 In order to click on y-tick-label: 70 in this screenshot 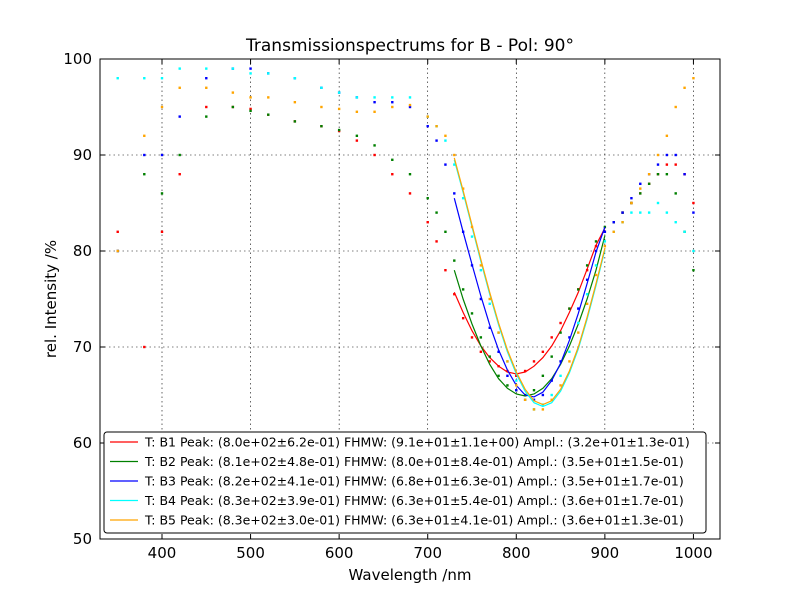, I will do `click(82, 347)`.